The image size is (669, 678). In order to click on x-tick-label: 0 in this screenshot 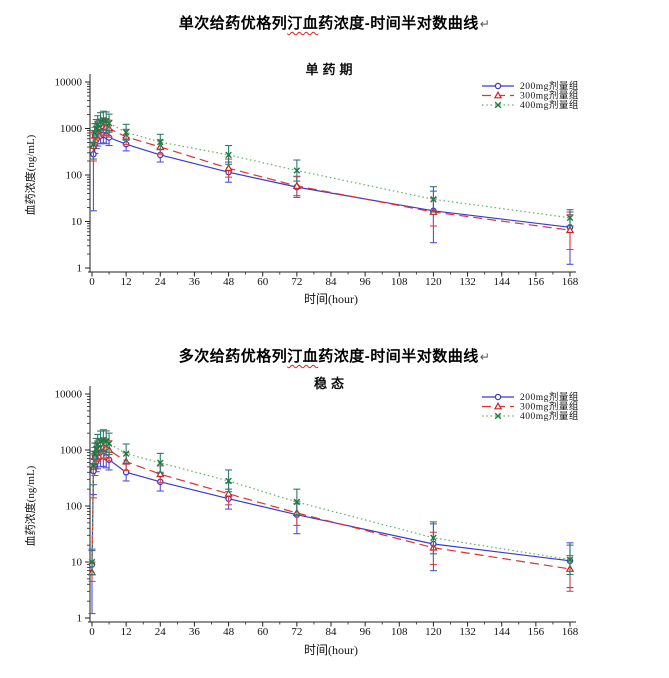, I will do `click(92, 632)`.